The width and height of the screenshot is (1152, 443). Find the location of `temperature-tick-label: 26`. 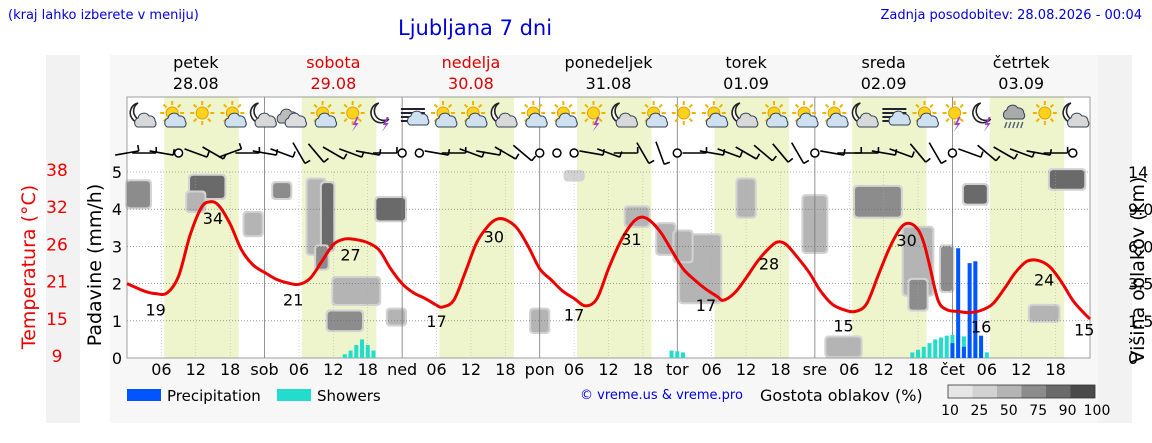

temperature-tick-label: 26 is located at coordinates (57, 245).